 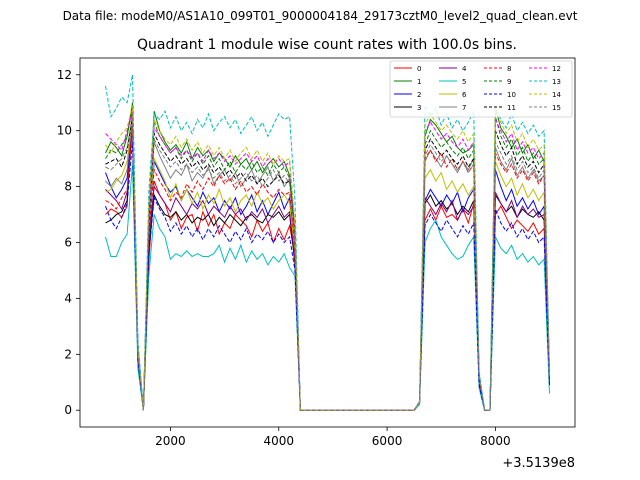 What do you see at coordinates (464, 69) in the screenshot?
I see `legend-label-4: 4` at bounding box center [464, 69].